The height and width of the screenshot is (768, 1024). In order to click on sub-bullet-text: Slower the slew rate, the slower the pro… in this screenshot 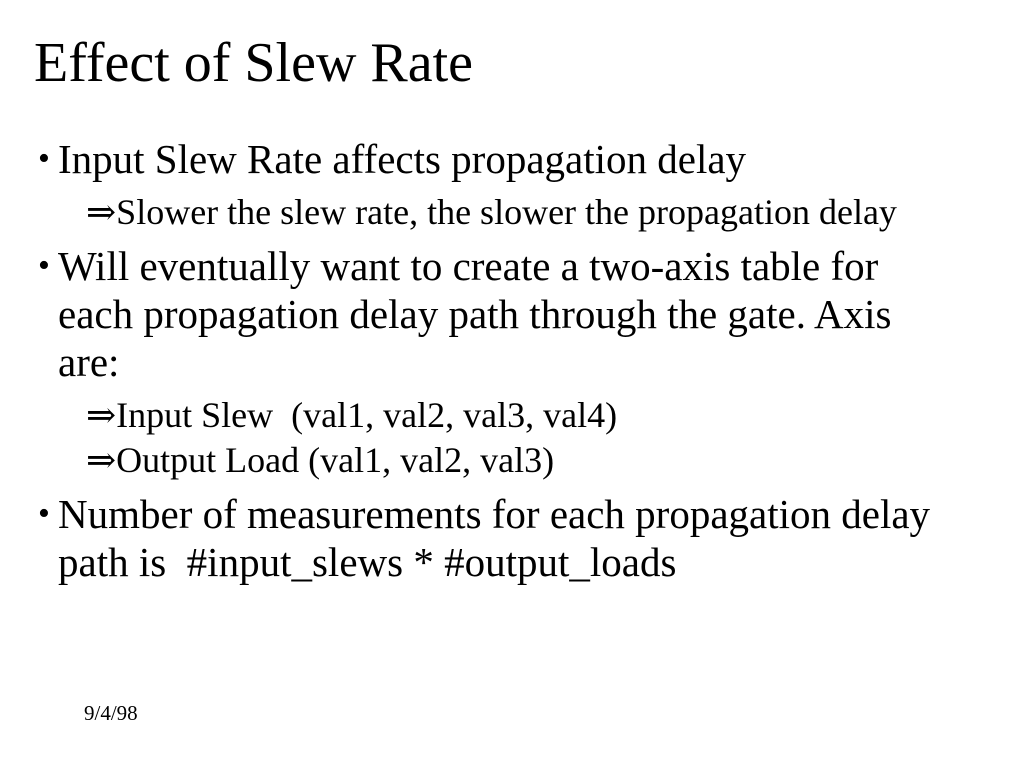, I will do `click(506, 212)`.